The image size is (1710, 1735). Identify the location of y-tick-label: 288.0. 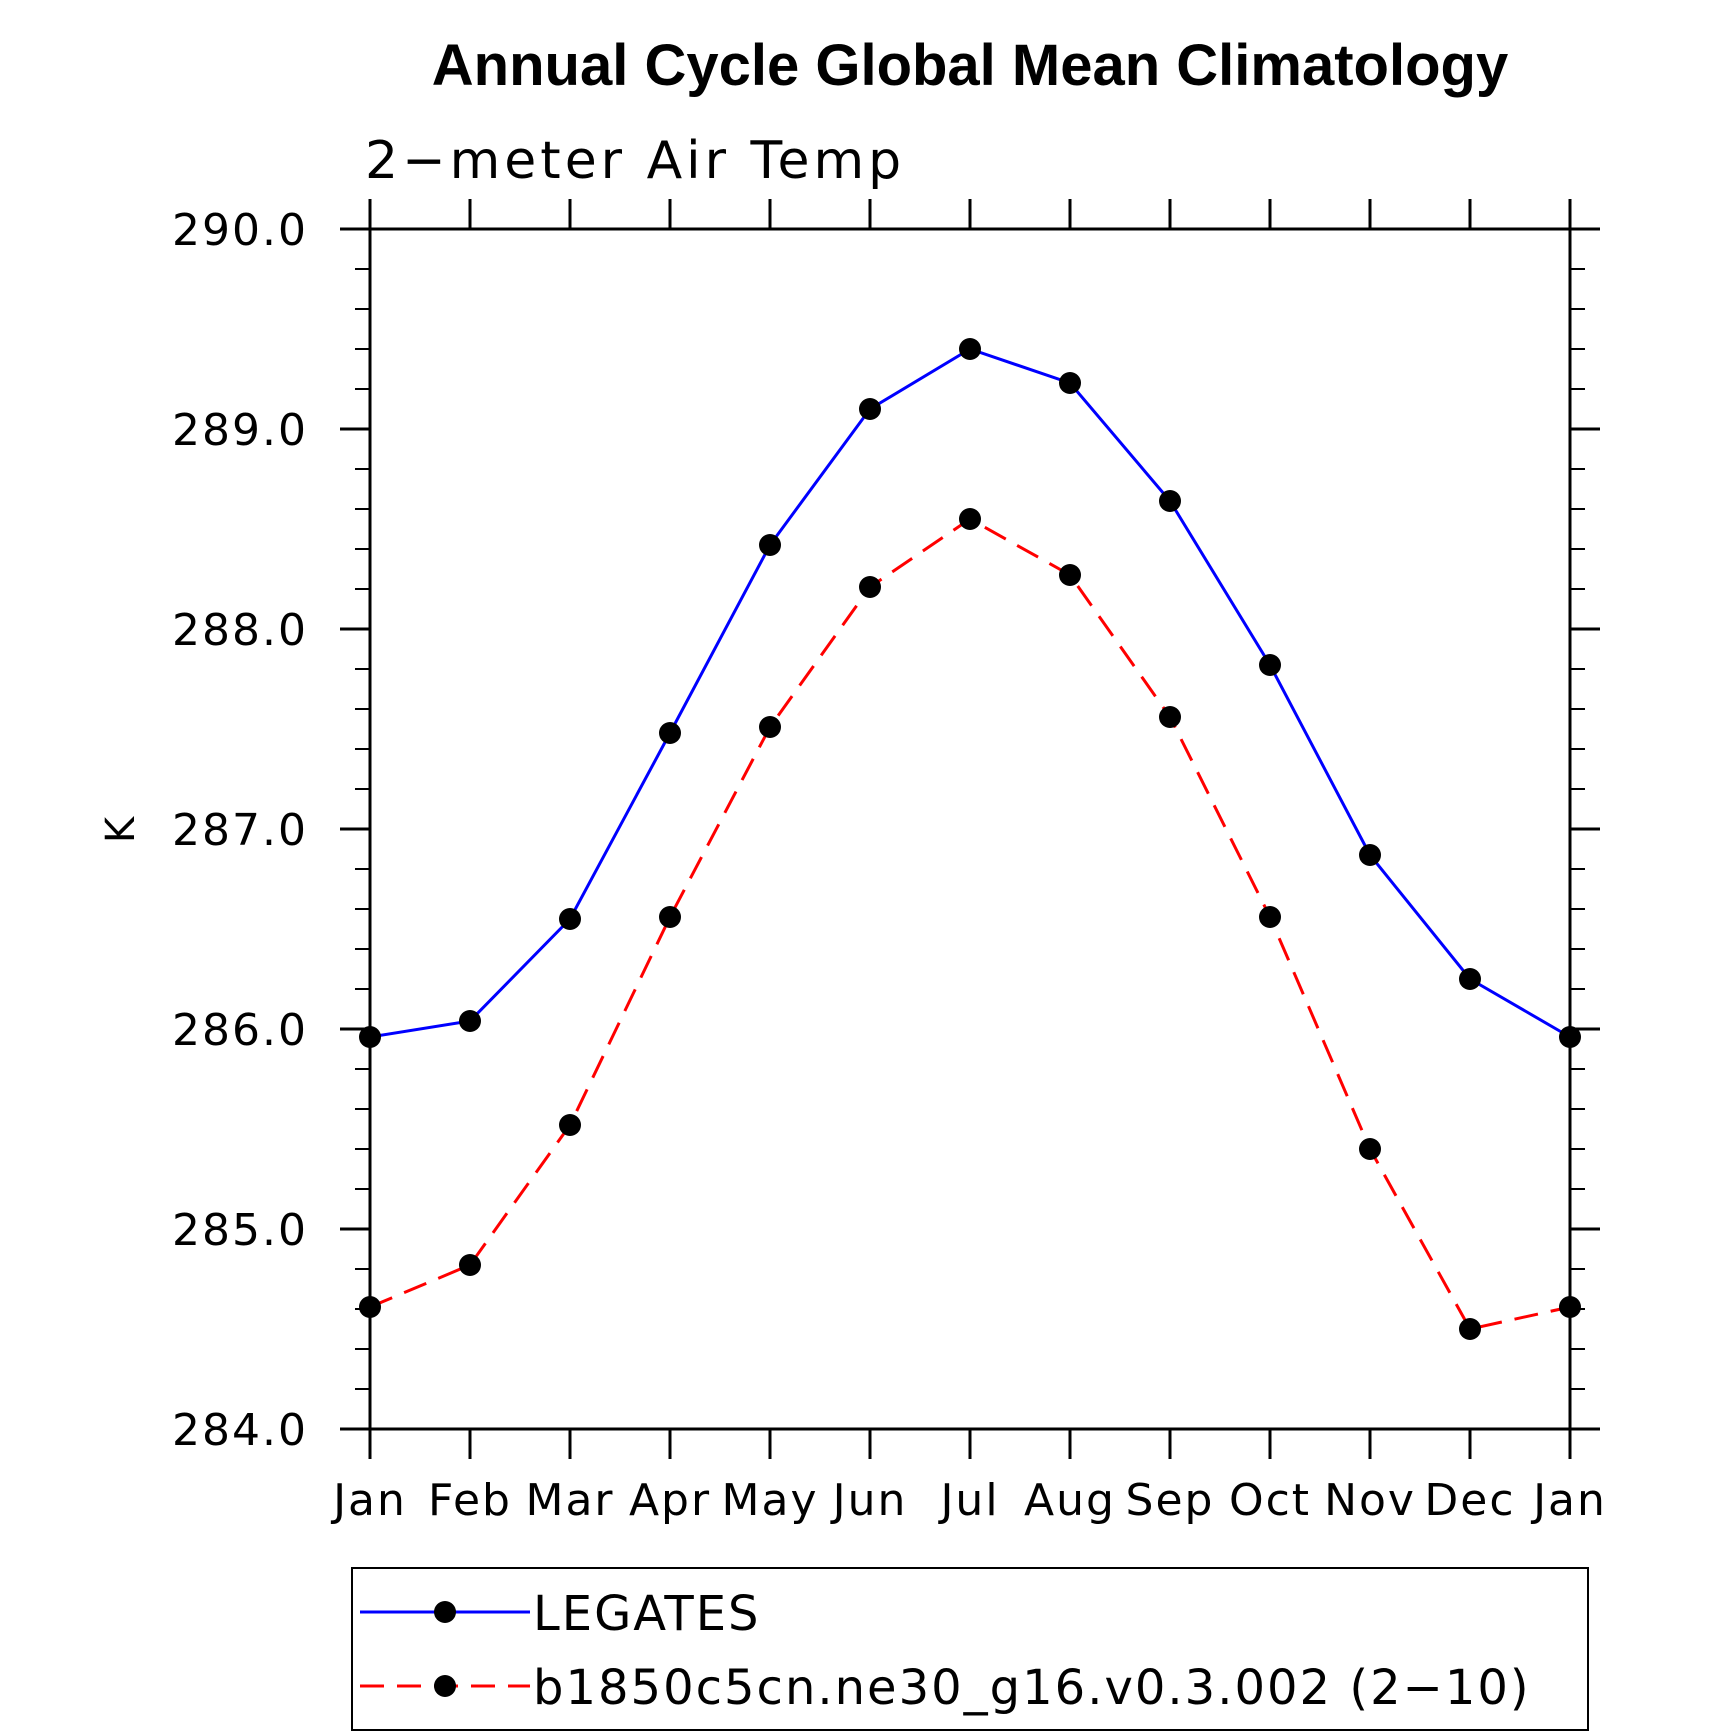
(240, 630).